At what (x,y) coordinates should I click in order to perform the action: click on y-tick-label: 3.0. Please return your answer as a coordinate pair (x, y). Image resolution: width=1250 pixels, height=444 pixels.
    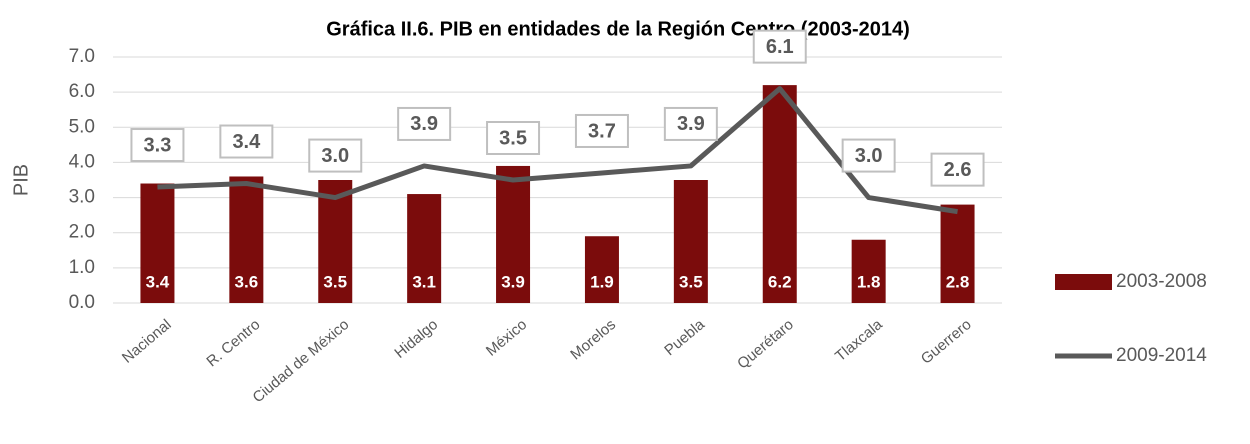
    Looking at the image, I should click on (82, 197).